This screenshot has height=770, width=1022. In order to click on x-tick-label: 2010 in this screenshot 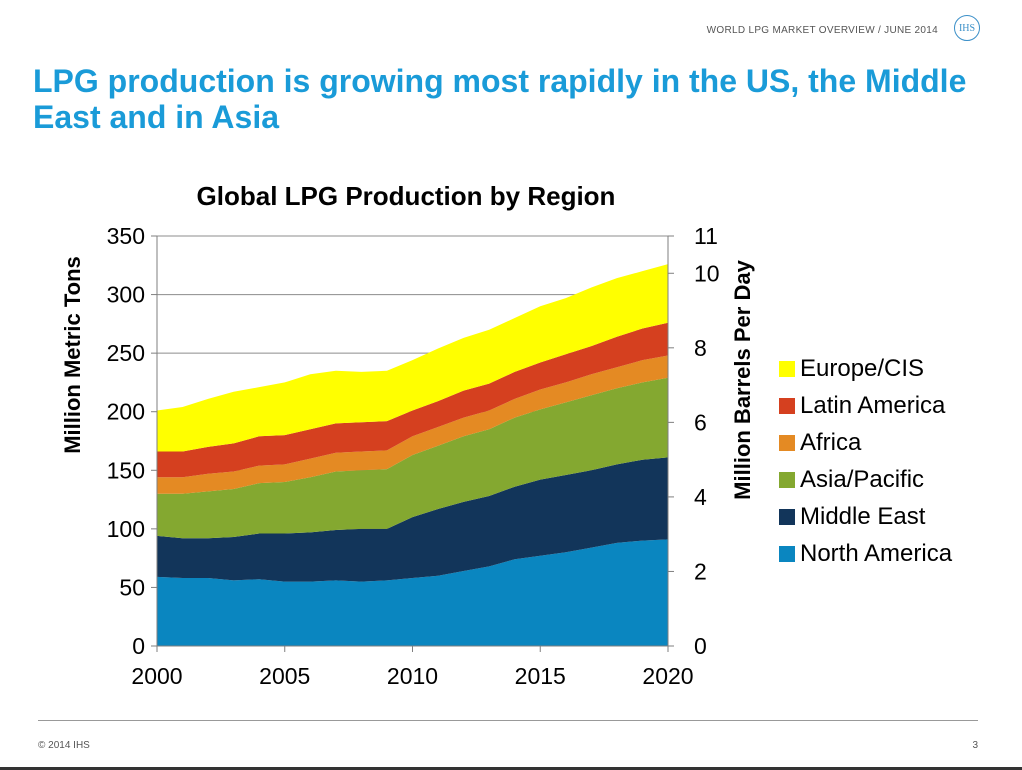, I will do `click(412, 676)`.